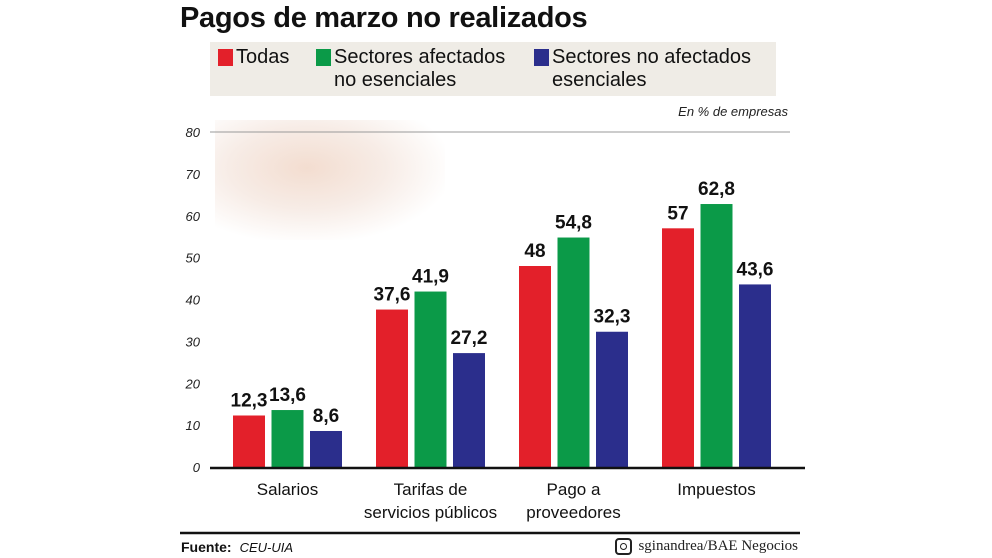 The image size is (992, 558). Describe the element at coordinates (430, 277) in the screenshot. I see `data-label: 41,9` at that location.